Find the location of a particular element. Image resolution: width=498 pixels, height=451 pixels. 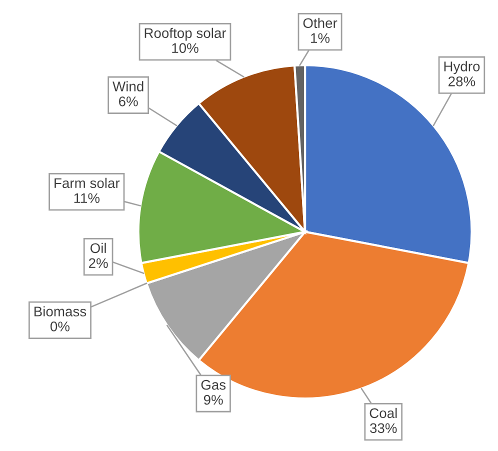

data-label: 11% is located at coordinates (87, 198).